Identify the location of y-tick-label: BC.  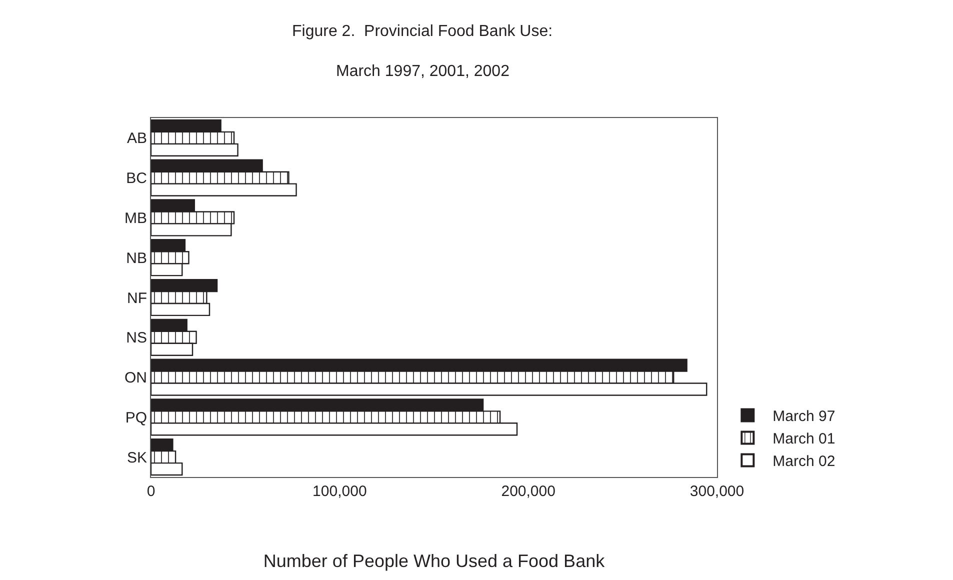
(137, 179).